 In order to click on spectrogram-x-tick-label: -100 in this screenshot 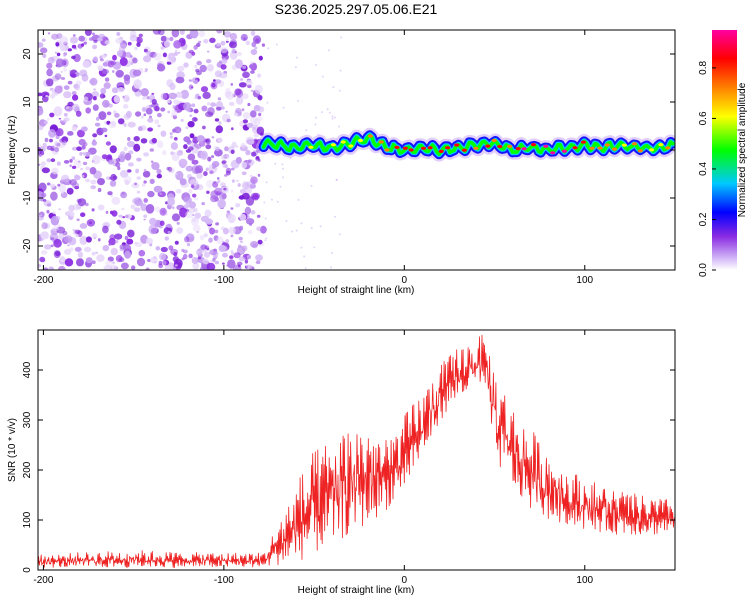, I will do `click(224, 280)`.